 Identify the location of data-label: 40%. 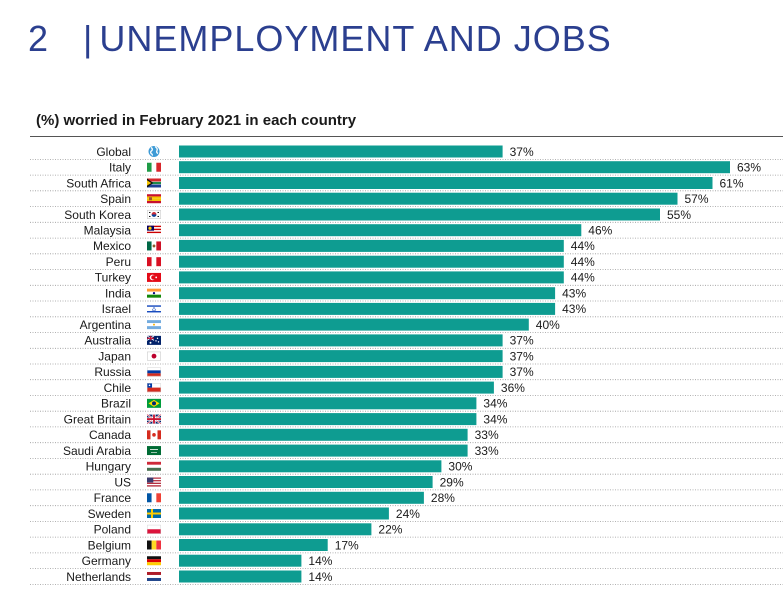
(548, 325).